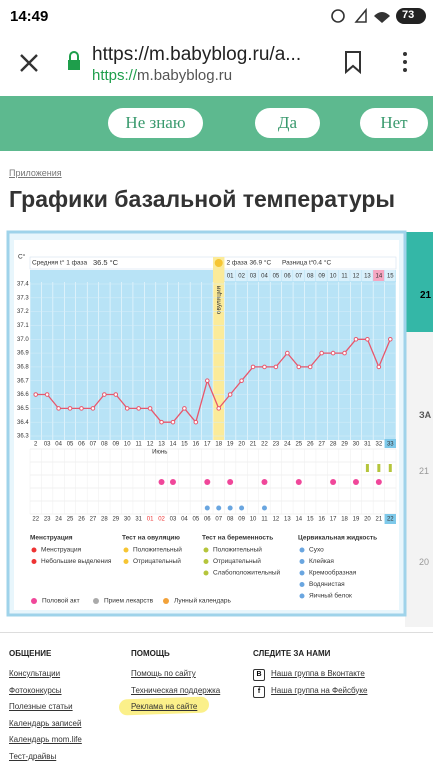  What do you see at coordinates (61, 550) in the screenshot?
I see `legend-item: Менструация` at bounding box center [61, 550].